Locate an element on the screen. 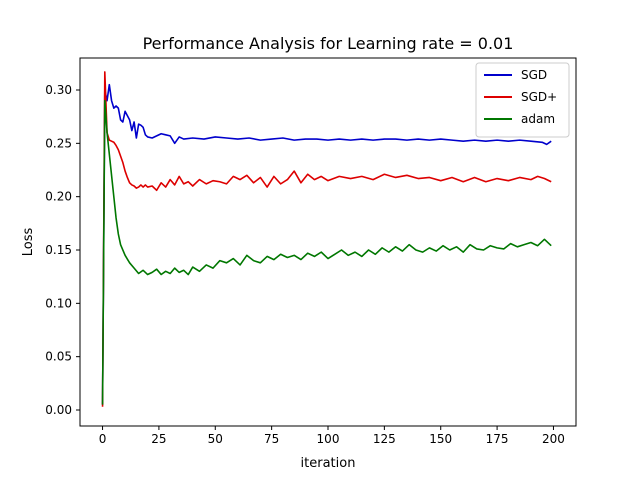 The image size is (640, 484). legend-label: SGD+ is located at coordinates (539, 97).